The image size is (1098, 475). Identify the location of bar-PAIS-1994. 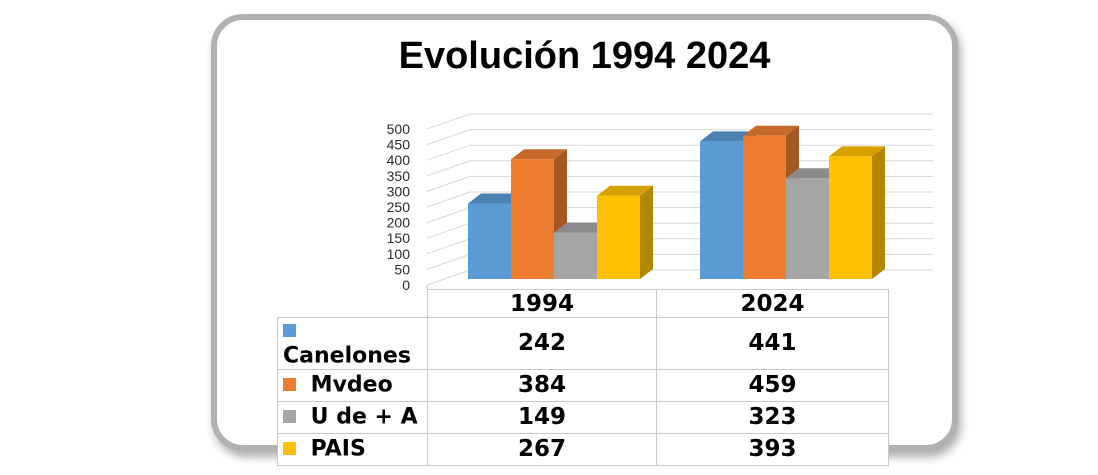
(618, 237).